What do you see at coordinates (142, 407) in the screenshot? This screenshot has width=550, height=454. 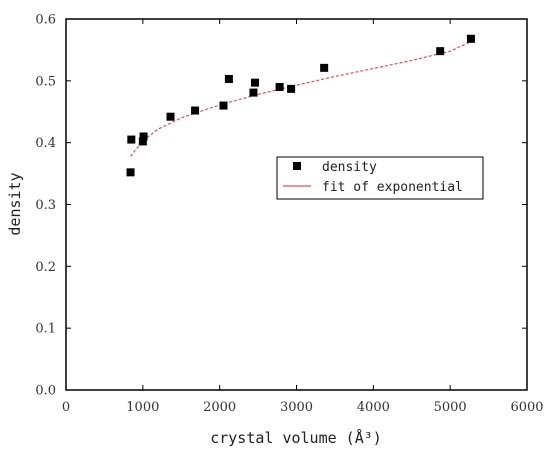 I see `x-tick-label: 1000` at bounding box center [142, 407].